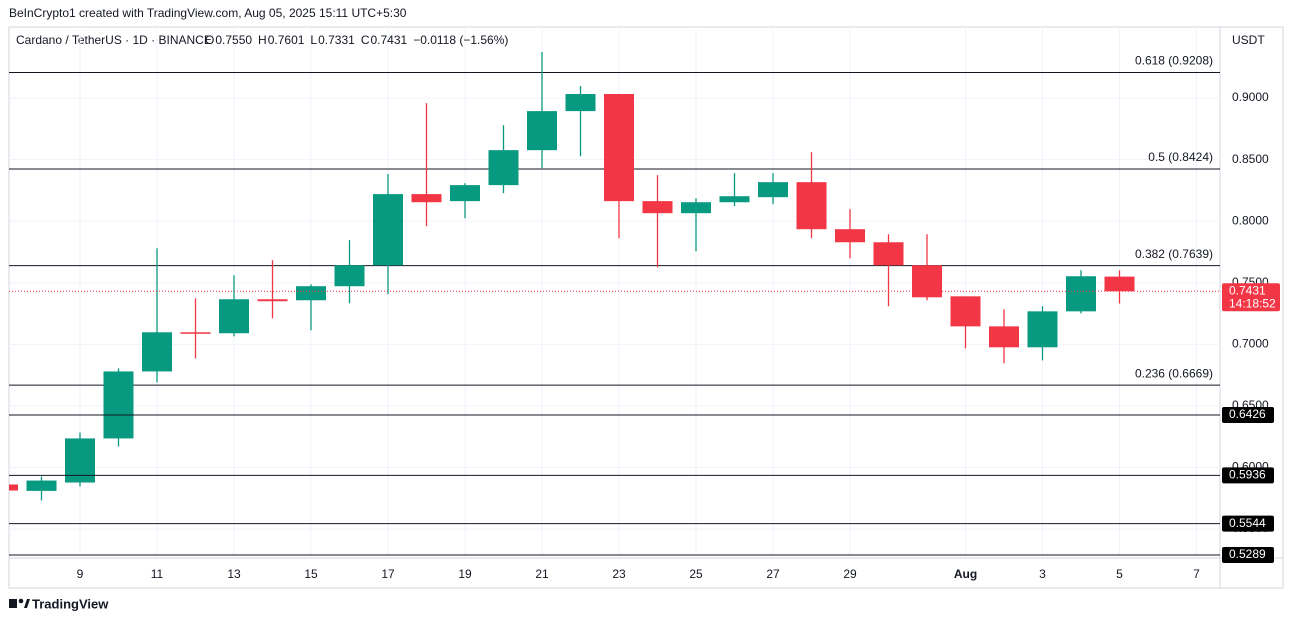  I want to click on y-tick-label: 0.9000, so click(1250, 97).